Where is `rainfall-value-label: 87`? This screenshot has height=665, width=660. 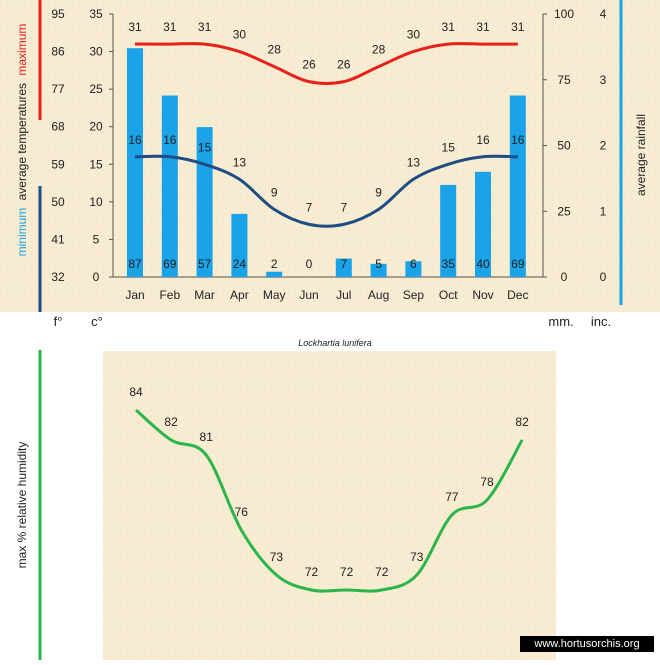
rainfall-value-label: 87 is located at coordinates (135, 264).